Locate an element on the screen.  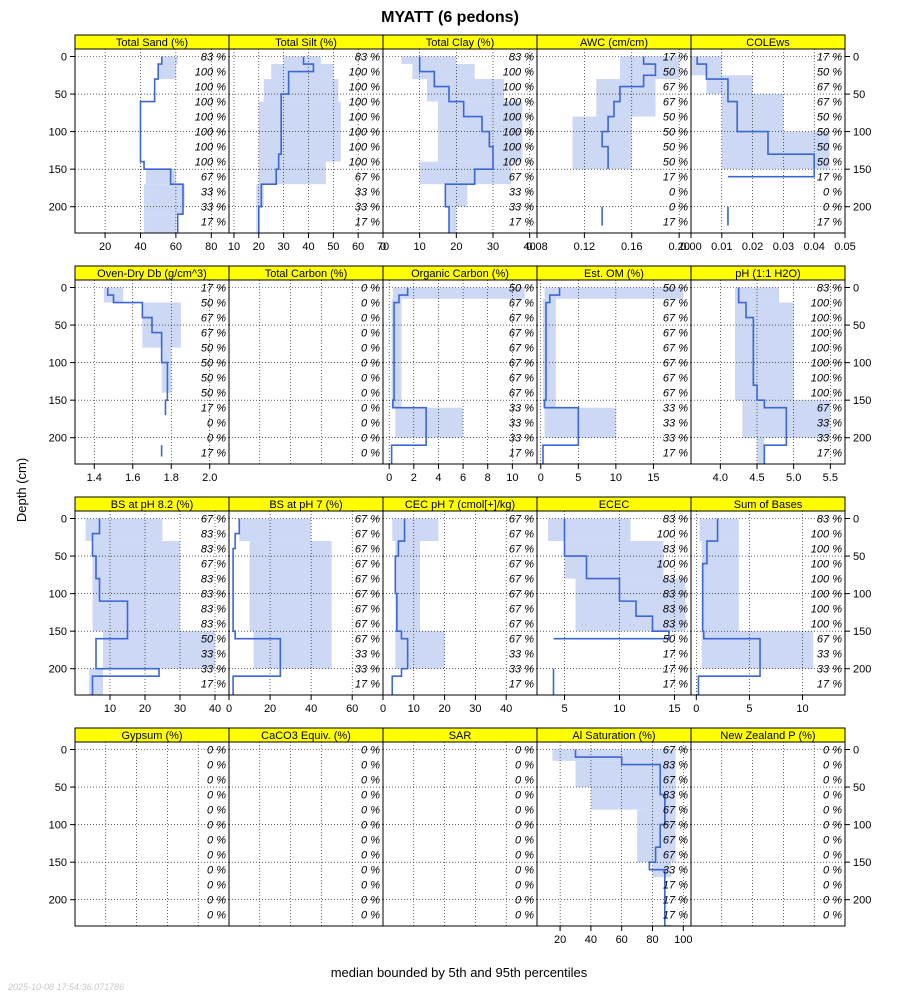
x-tick-label: 0.05 is located at coordinates (844, 247).